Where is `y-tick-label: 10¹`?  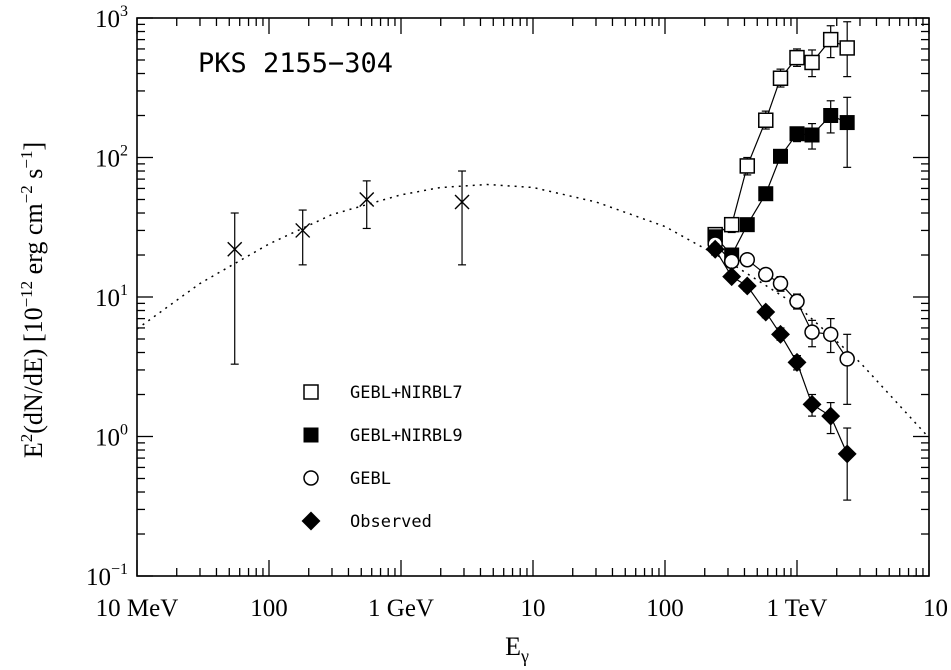 y-tick-label: 10¹ is located at coordinates (111, 297).